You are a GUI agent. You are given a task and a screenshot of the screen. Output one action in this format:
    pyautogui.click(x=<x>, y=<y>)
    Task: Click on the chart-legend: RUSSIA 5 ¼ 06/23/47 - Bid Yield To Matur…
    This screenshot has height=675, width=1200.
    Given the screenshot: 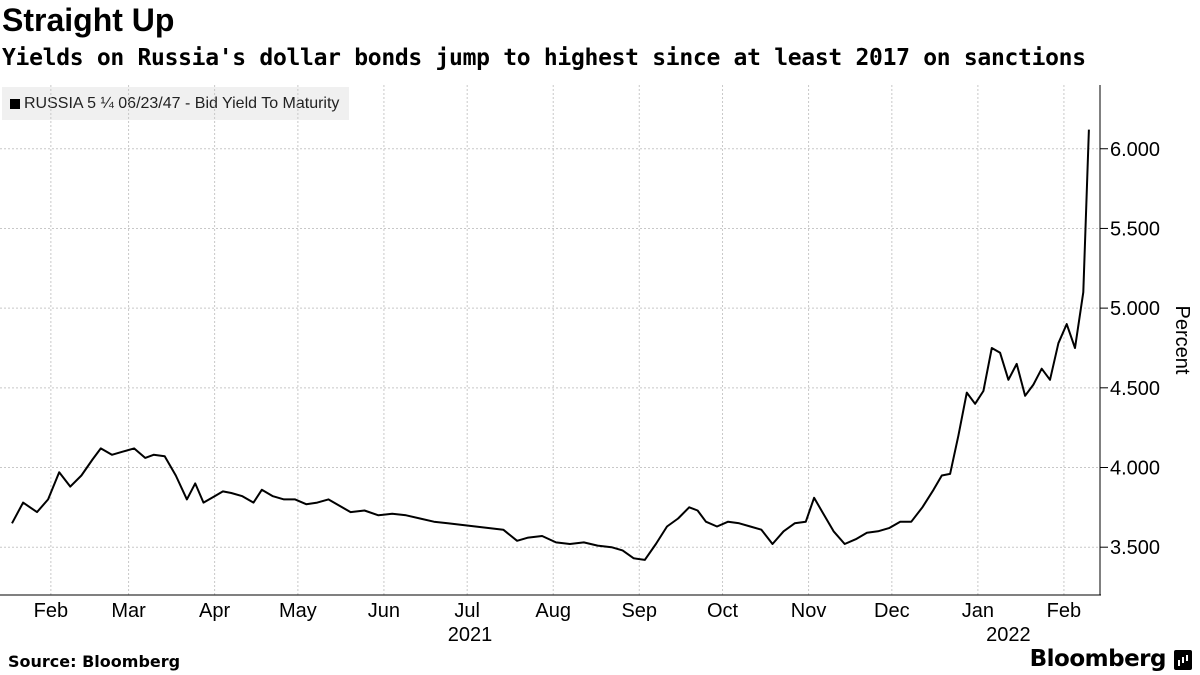 What is the action you would take?
    pyautogui.click(x=176, y=103)
    